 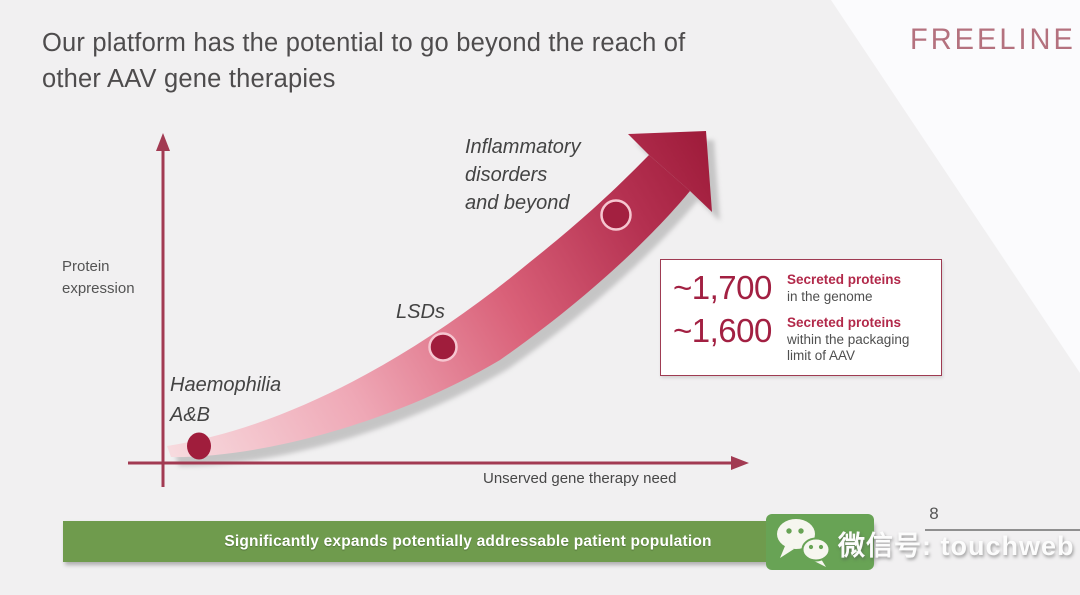 What do you see at coordinates (443, 347) in the screenshot?
I see `dot-lsds` at bounding box center [443, 347].